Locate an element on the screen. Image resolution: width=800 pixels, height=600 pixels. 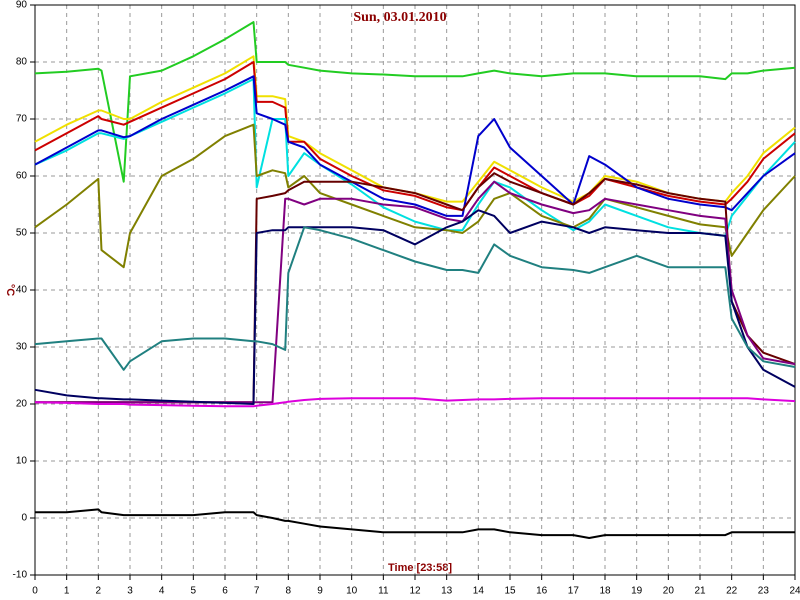
y-tick-label: 0 is located at coordinates (24, 518).